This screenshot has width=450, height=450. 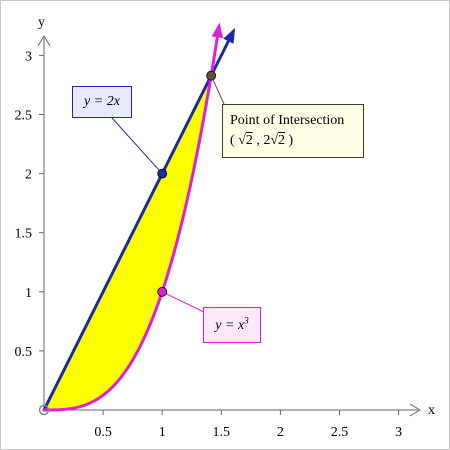 I want to click on cubic-label-prefix: y =, so click(x=226, y=325).